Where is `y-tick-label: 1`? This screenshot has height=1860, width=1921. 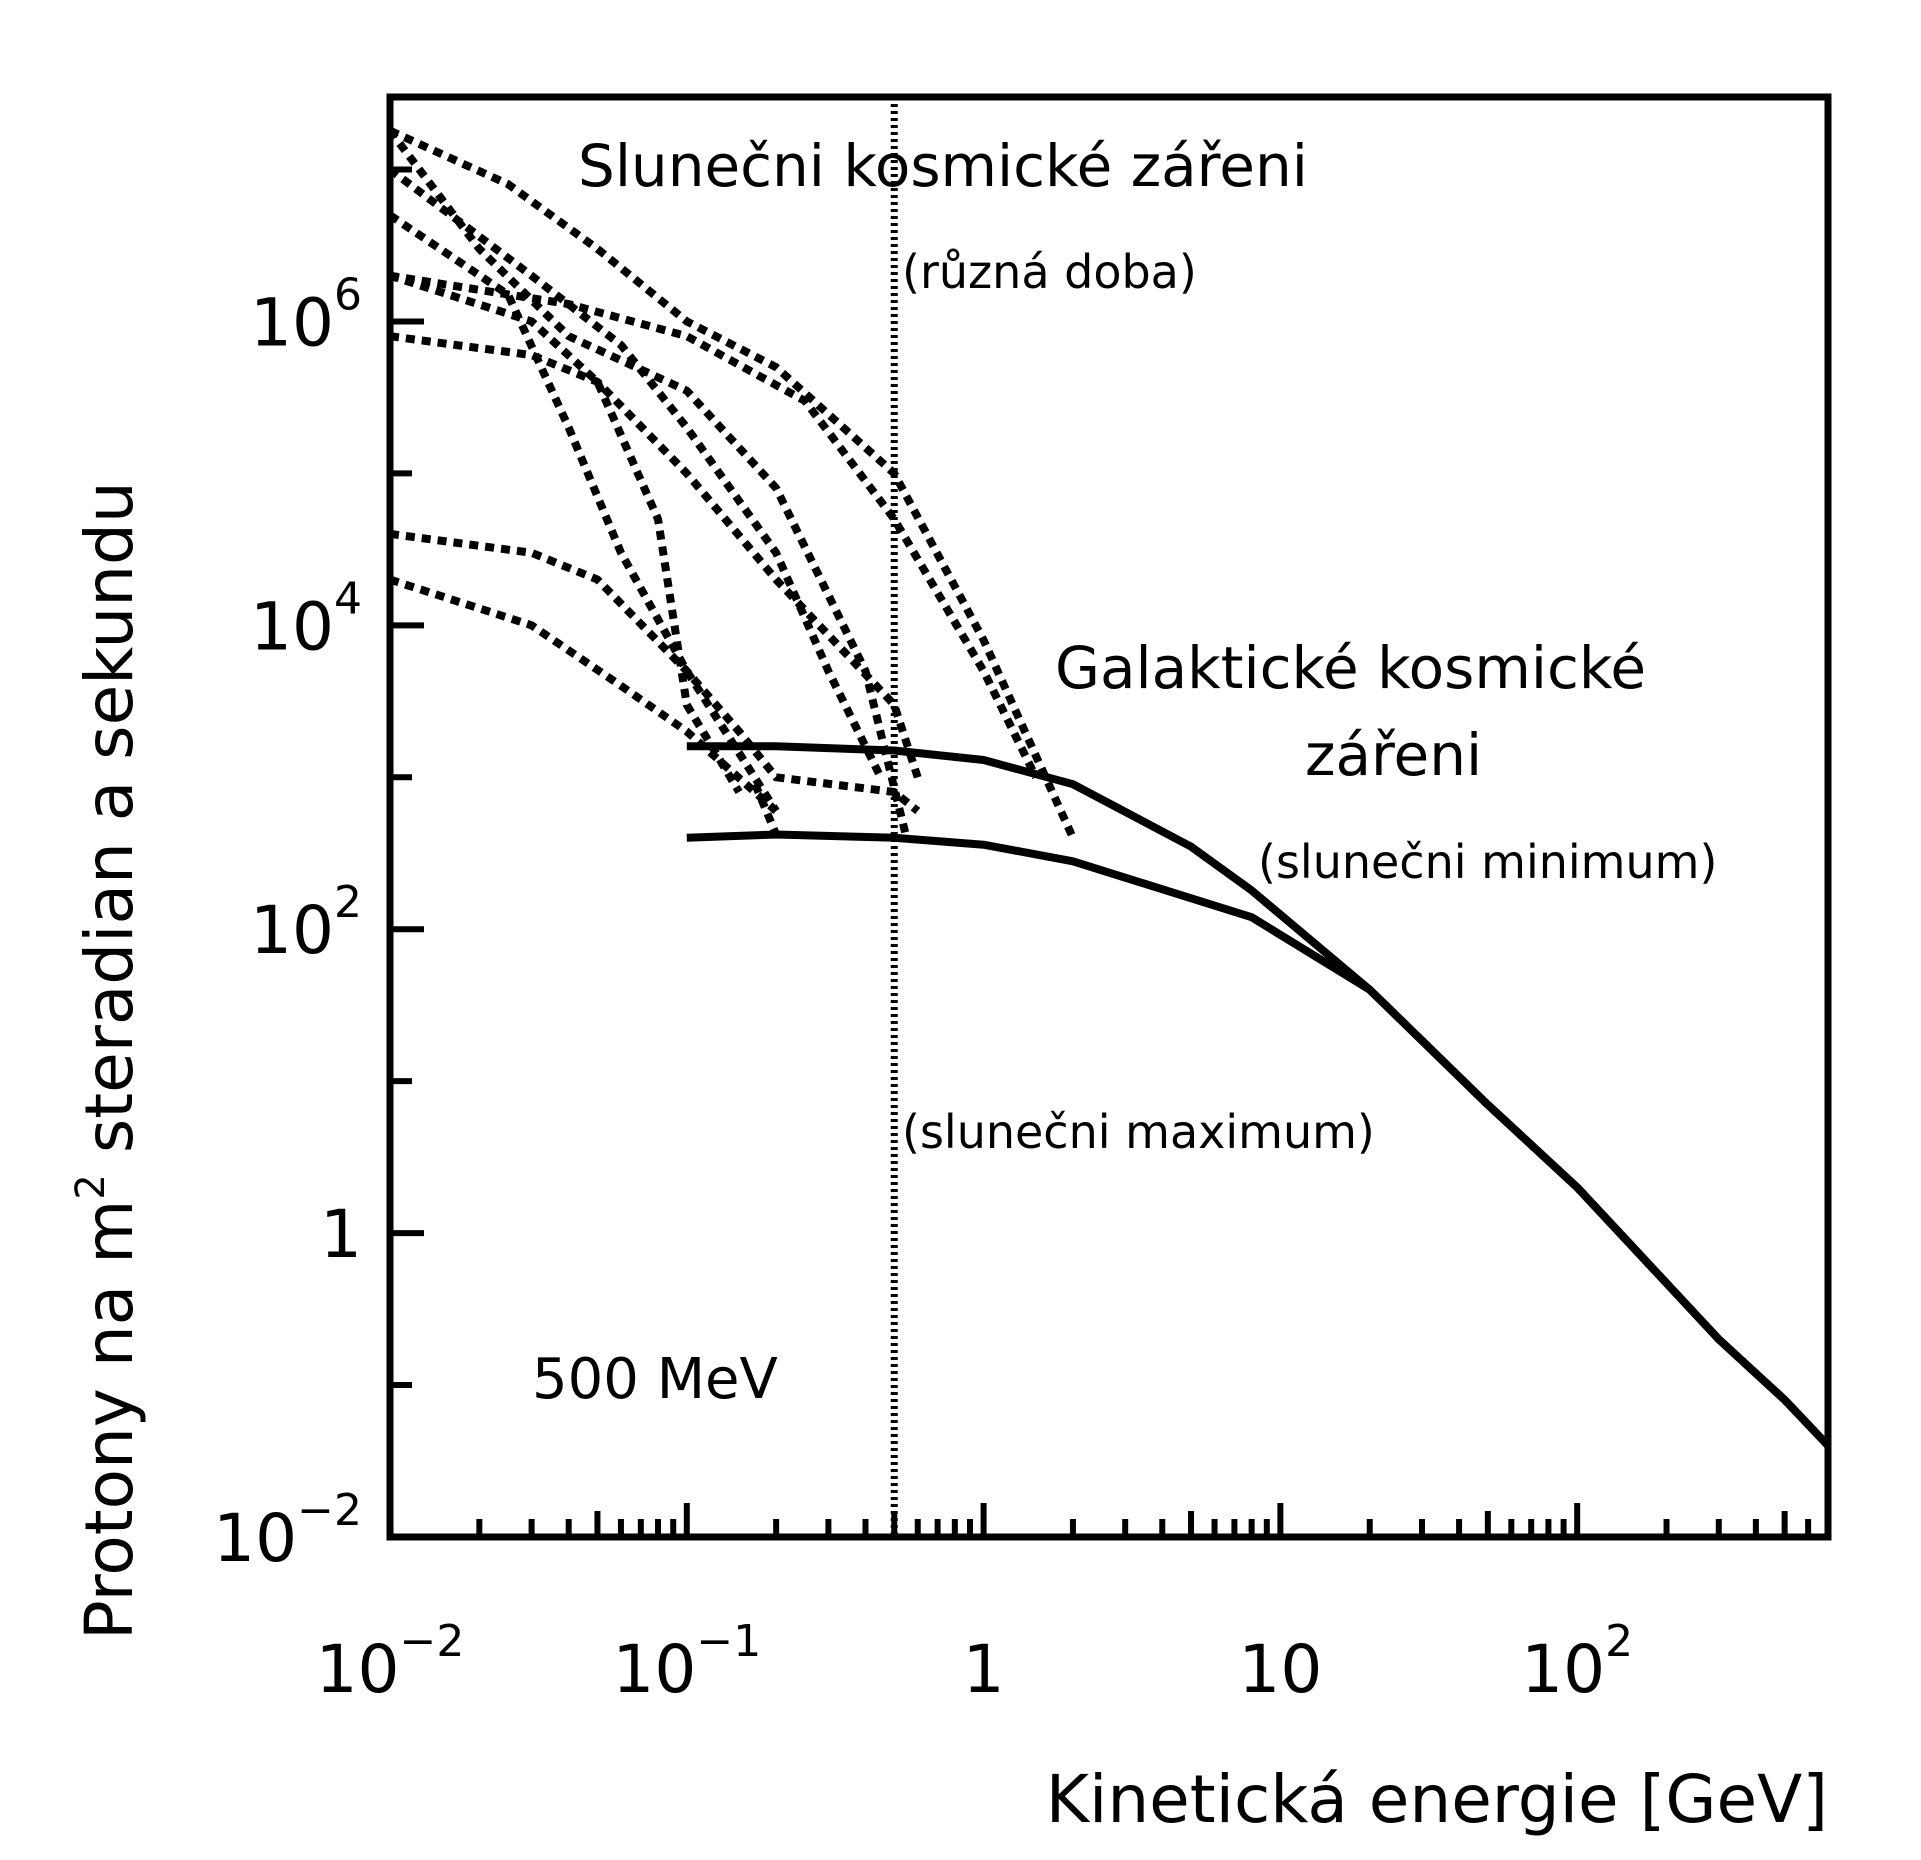
y-tick-label: 1 is located at coordinates (341, 1234).